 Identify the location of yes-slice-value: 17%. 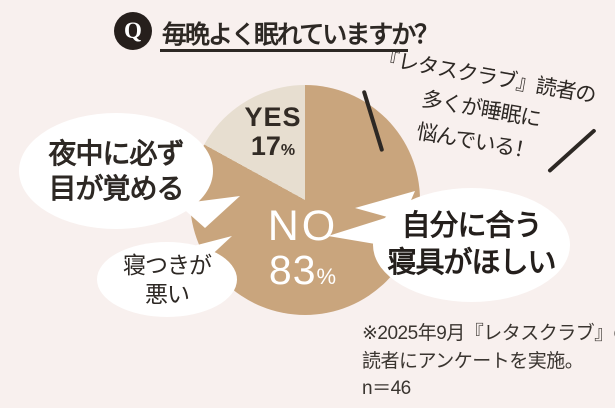
(273, 146).